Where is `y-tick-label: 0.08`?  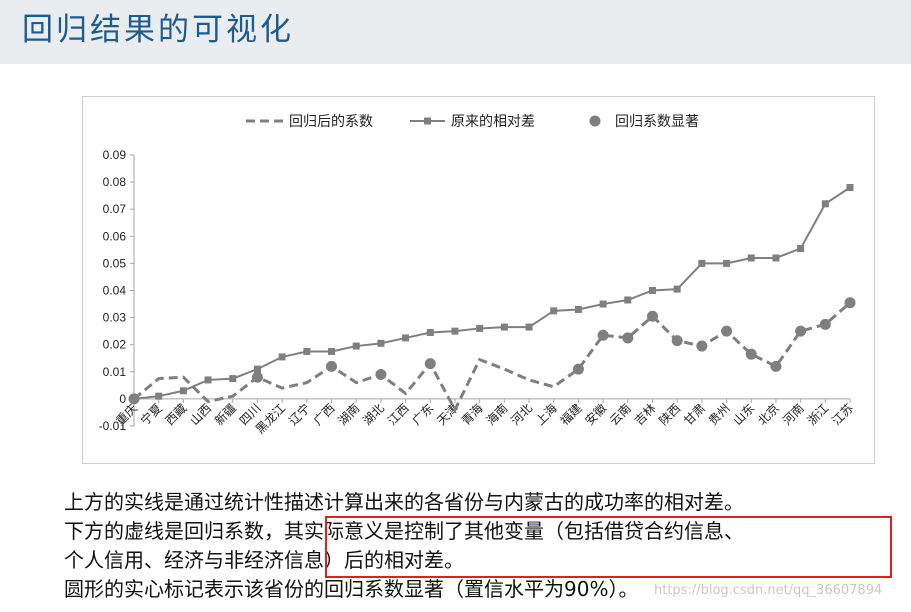
y-tick-label: 0.08 is located at coordinates (115, 182).